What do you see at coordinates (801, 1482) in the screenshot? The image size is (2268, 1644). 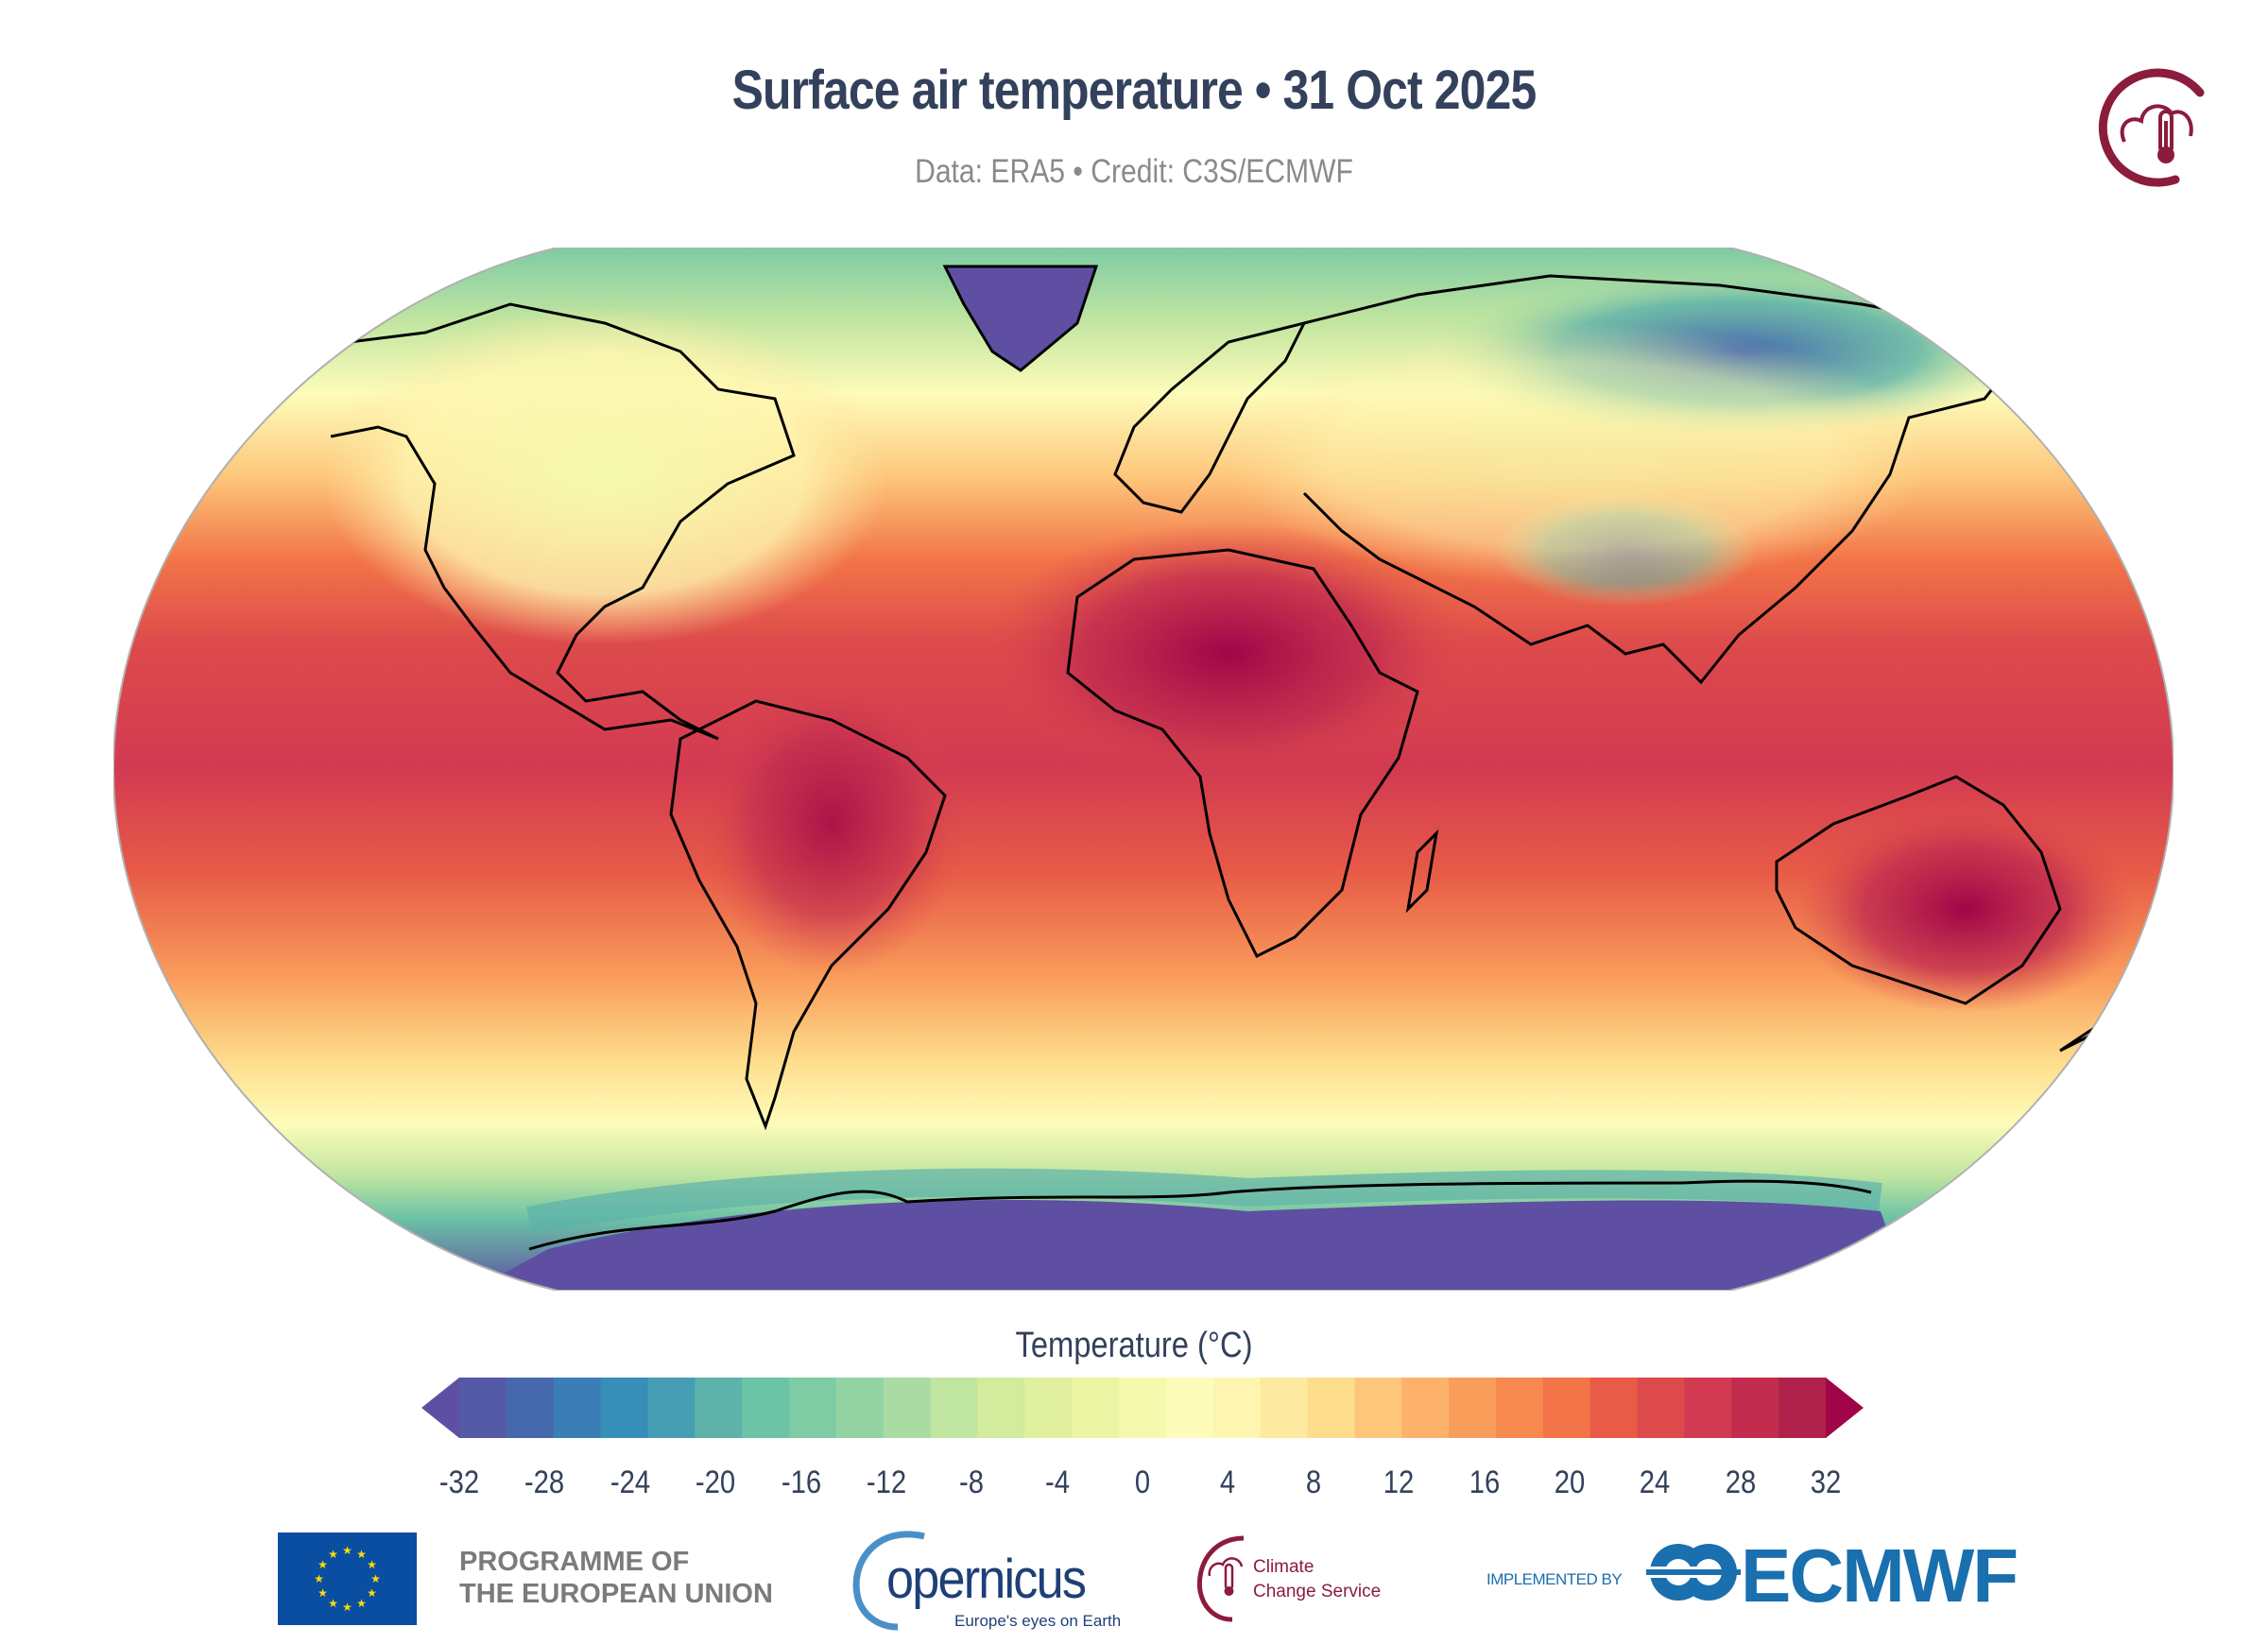 I see `colorbar-tick-label: -16` at bounding box center [801, 1482].